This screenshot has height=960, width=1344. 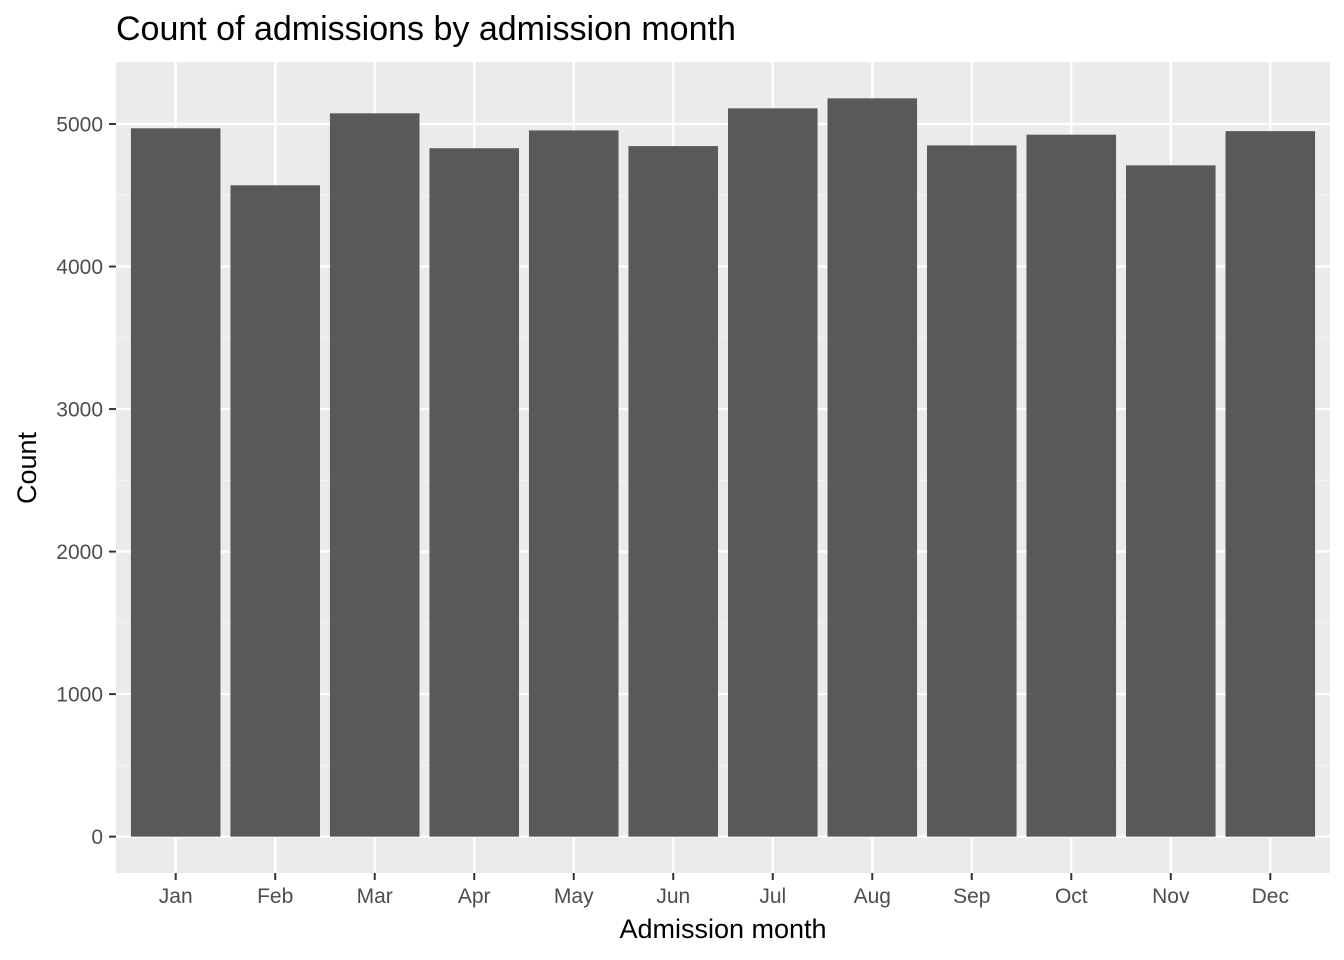 What do you see at coordinates (275, 511) in the screenshot?
I see `bar-feb` at bounding box center [275, 511].